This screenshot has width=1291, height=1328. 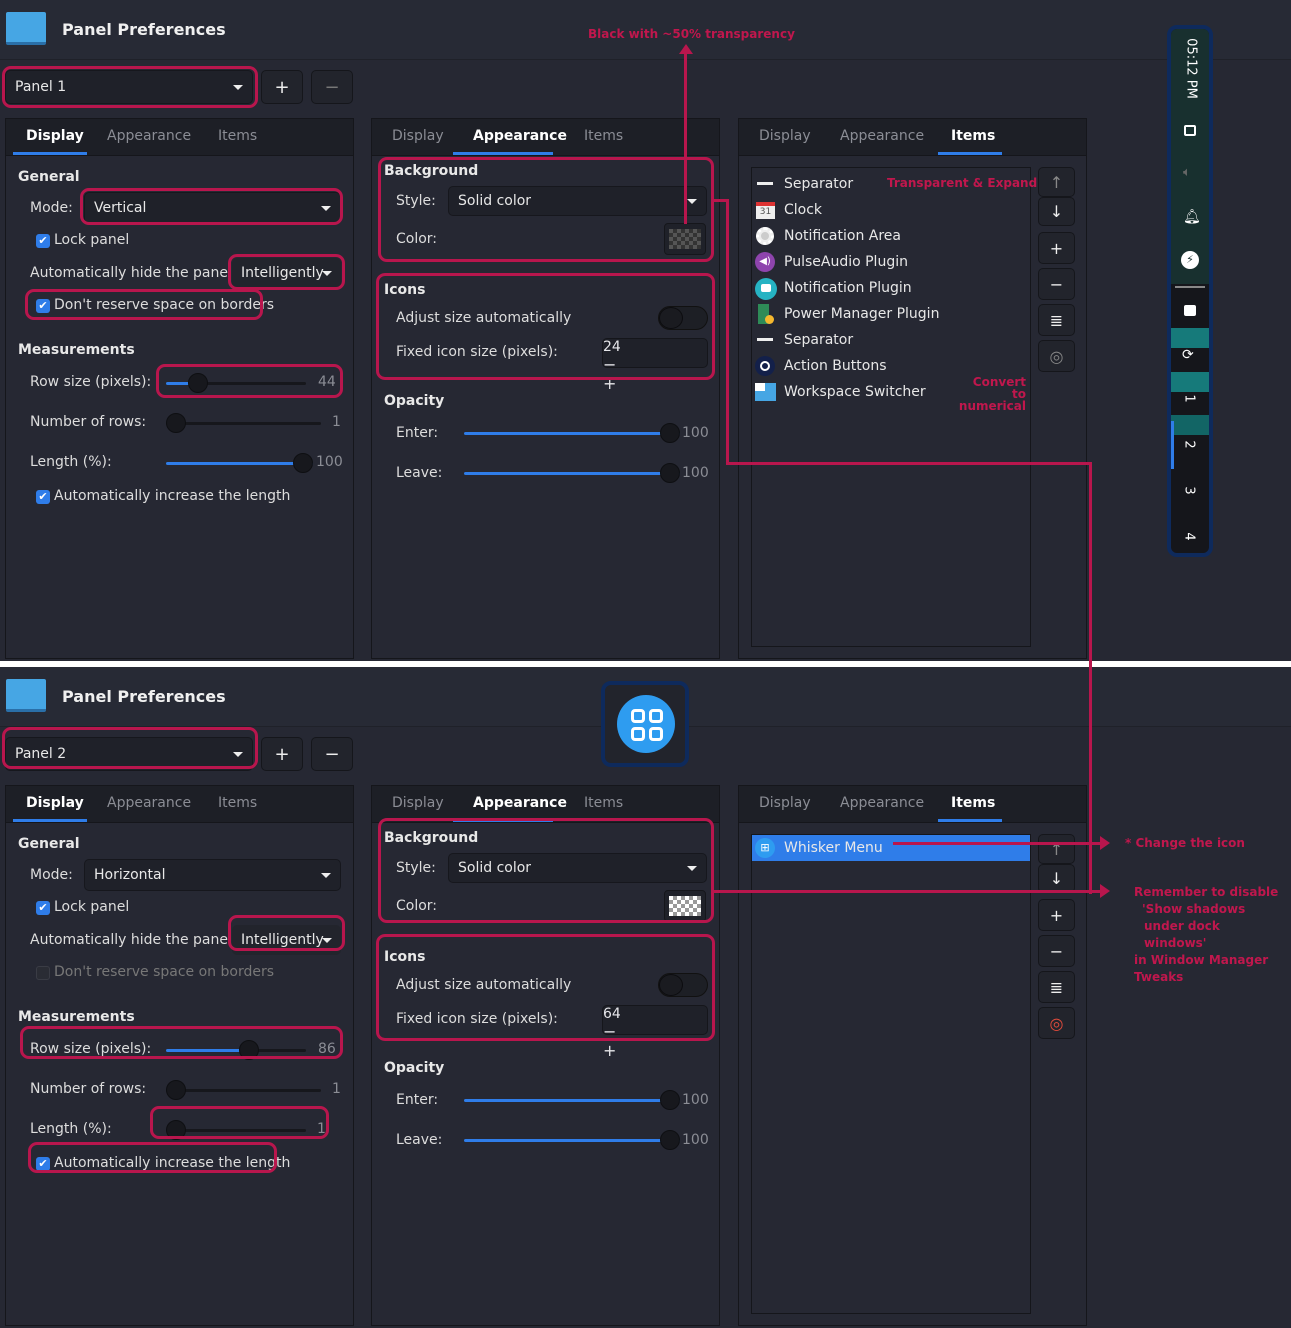 I want to click on increase-button: +, so click(x=610, y=1050).